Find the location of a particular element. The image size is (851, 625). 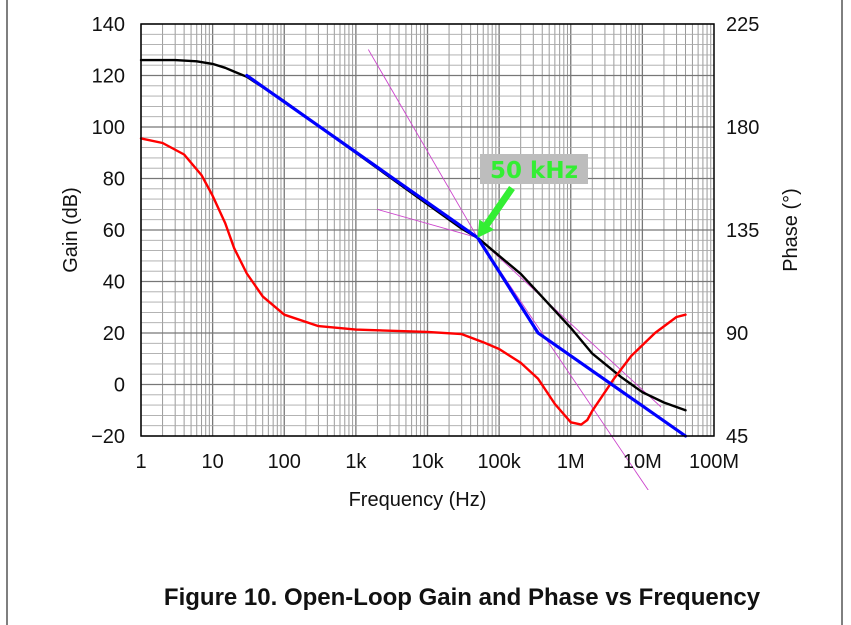

y-tick-label: 80 is located at coordinates (114, 180).